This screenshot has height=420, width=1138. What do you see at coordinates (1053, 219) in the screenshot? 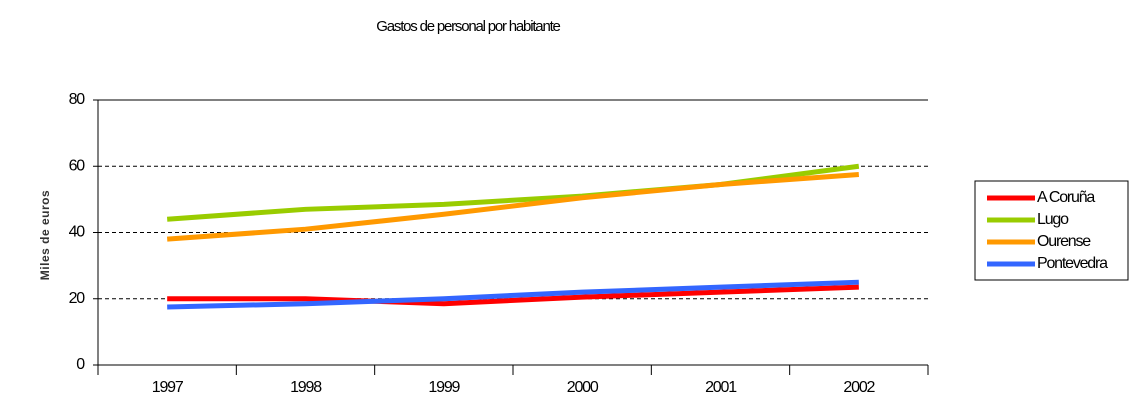
I see `legend-label: Lugo` at bounding box center [1053, 219].